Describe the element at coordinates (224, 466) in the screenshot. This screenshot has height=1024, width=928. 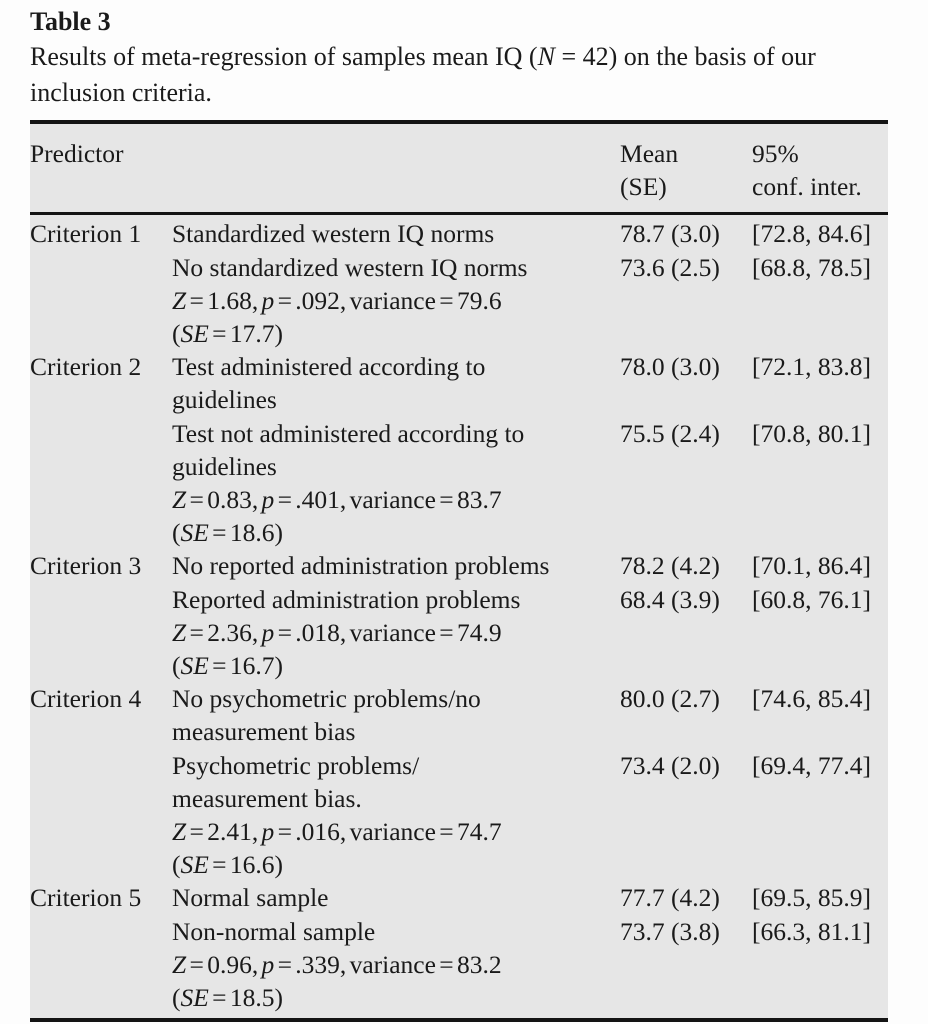
I see `predictor-level-line: guidelines` at that location.